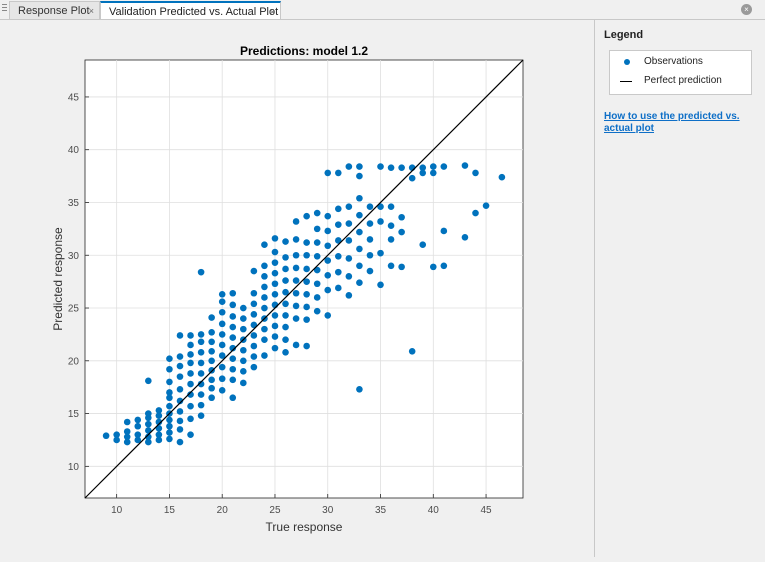  What do you see at coordinates (117, 510) in the screenshot?
I see `x-tick-label: 10` at bounding box center [117, 510].